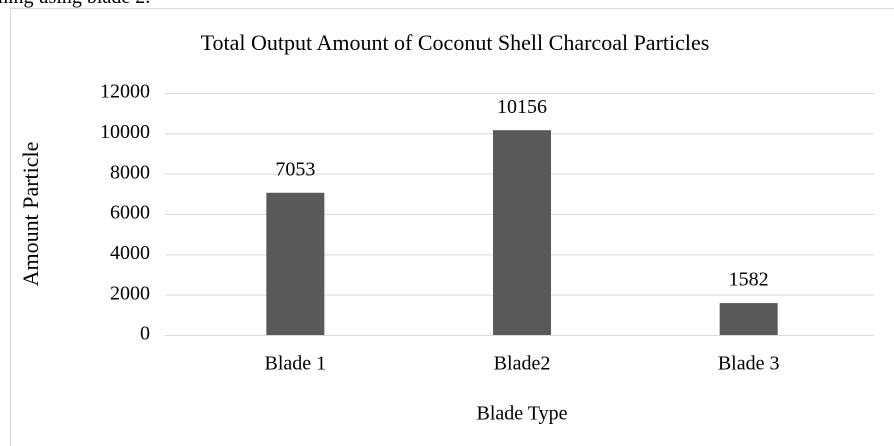 The width and height of the screenshot is (894, 446). Describe the element at coordinates (125, 132) in the screenshot. I see `y-tick-label: 10000` at that location.